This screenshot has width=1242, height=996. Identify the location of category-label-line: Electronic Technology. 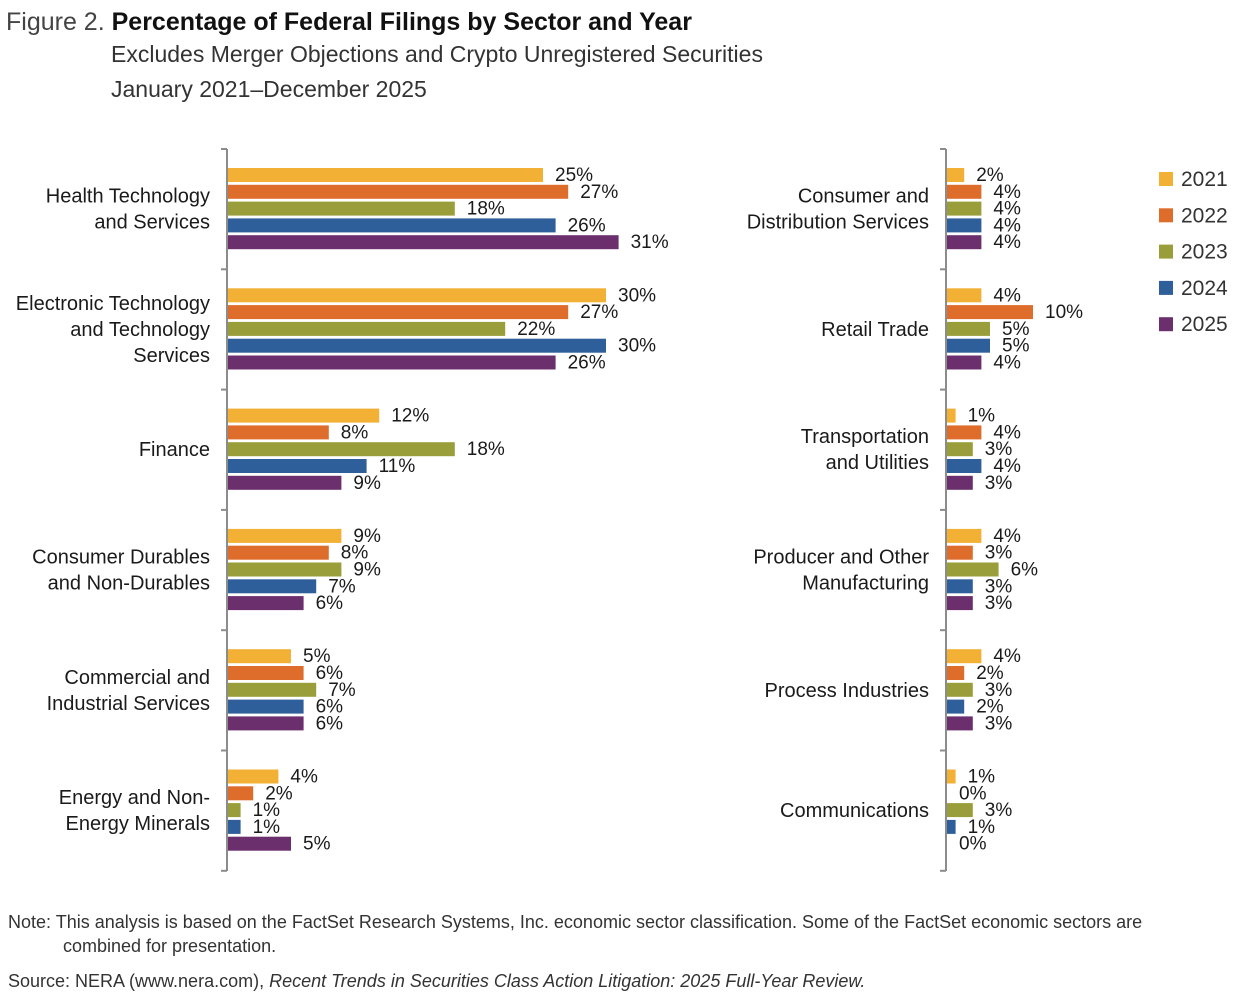
(113, 304).